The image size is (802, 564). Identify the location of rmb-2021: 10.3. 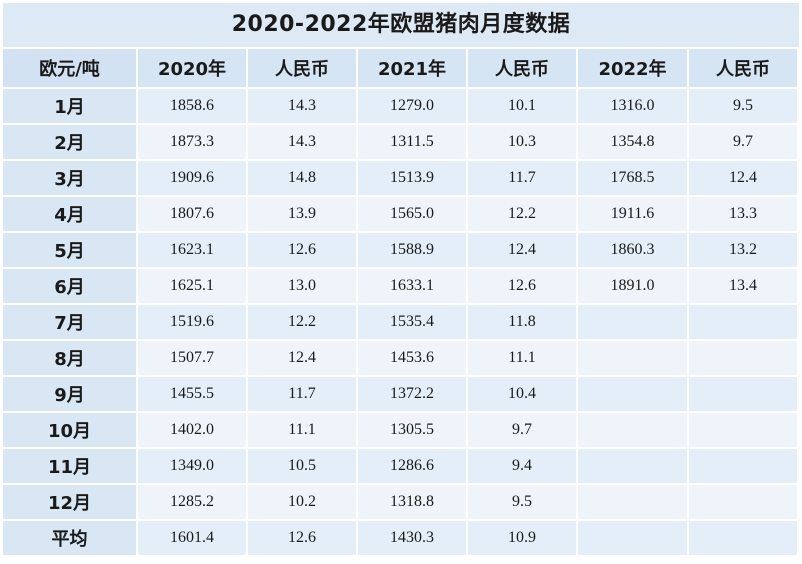
(523, 143).